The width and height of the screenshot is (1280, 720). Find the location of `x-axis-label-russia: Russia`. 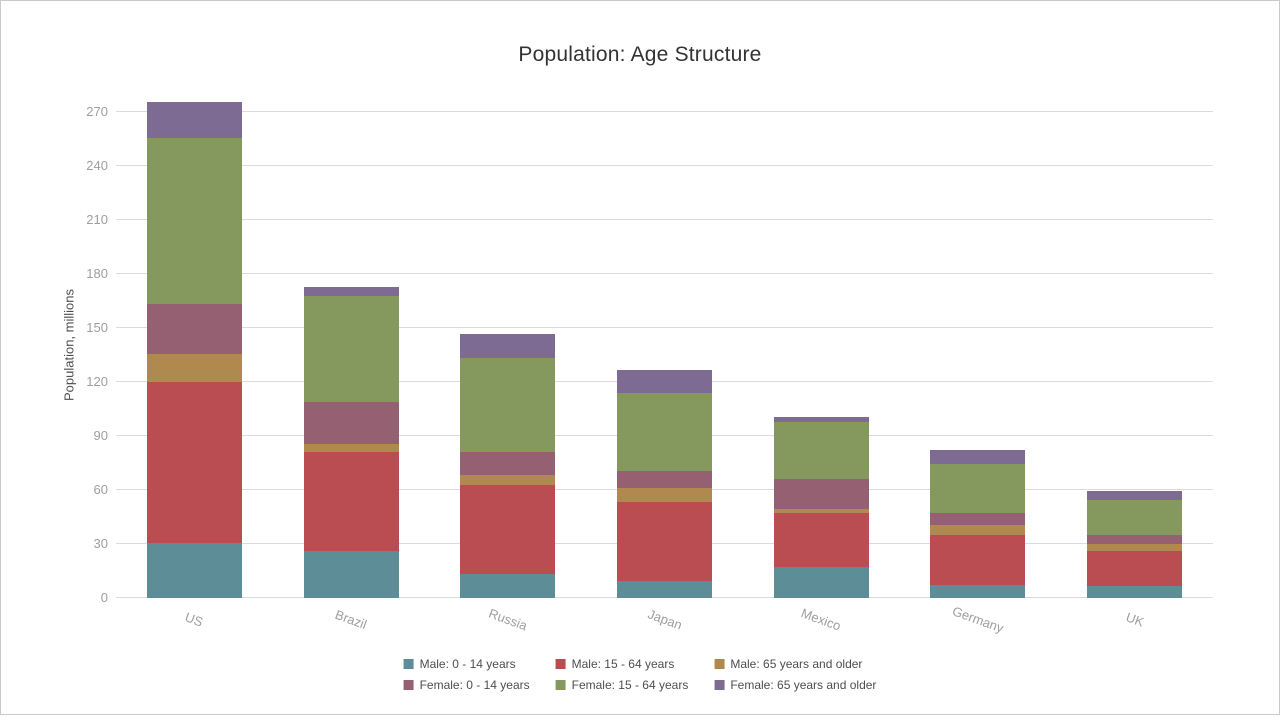

x-axis-label-russia: Russia is located at coordinates (508, 619).